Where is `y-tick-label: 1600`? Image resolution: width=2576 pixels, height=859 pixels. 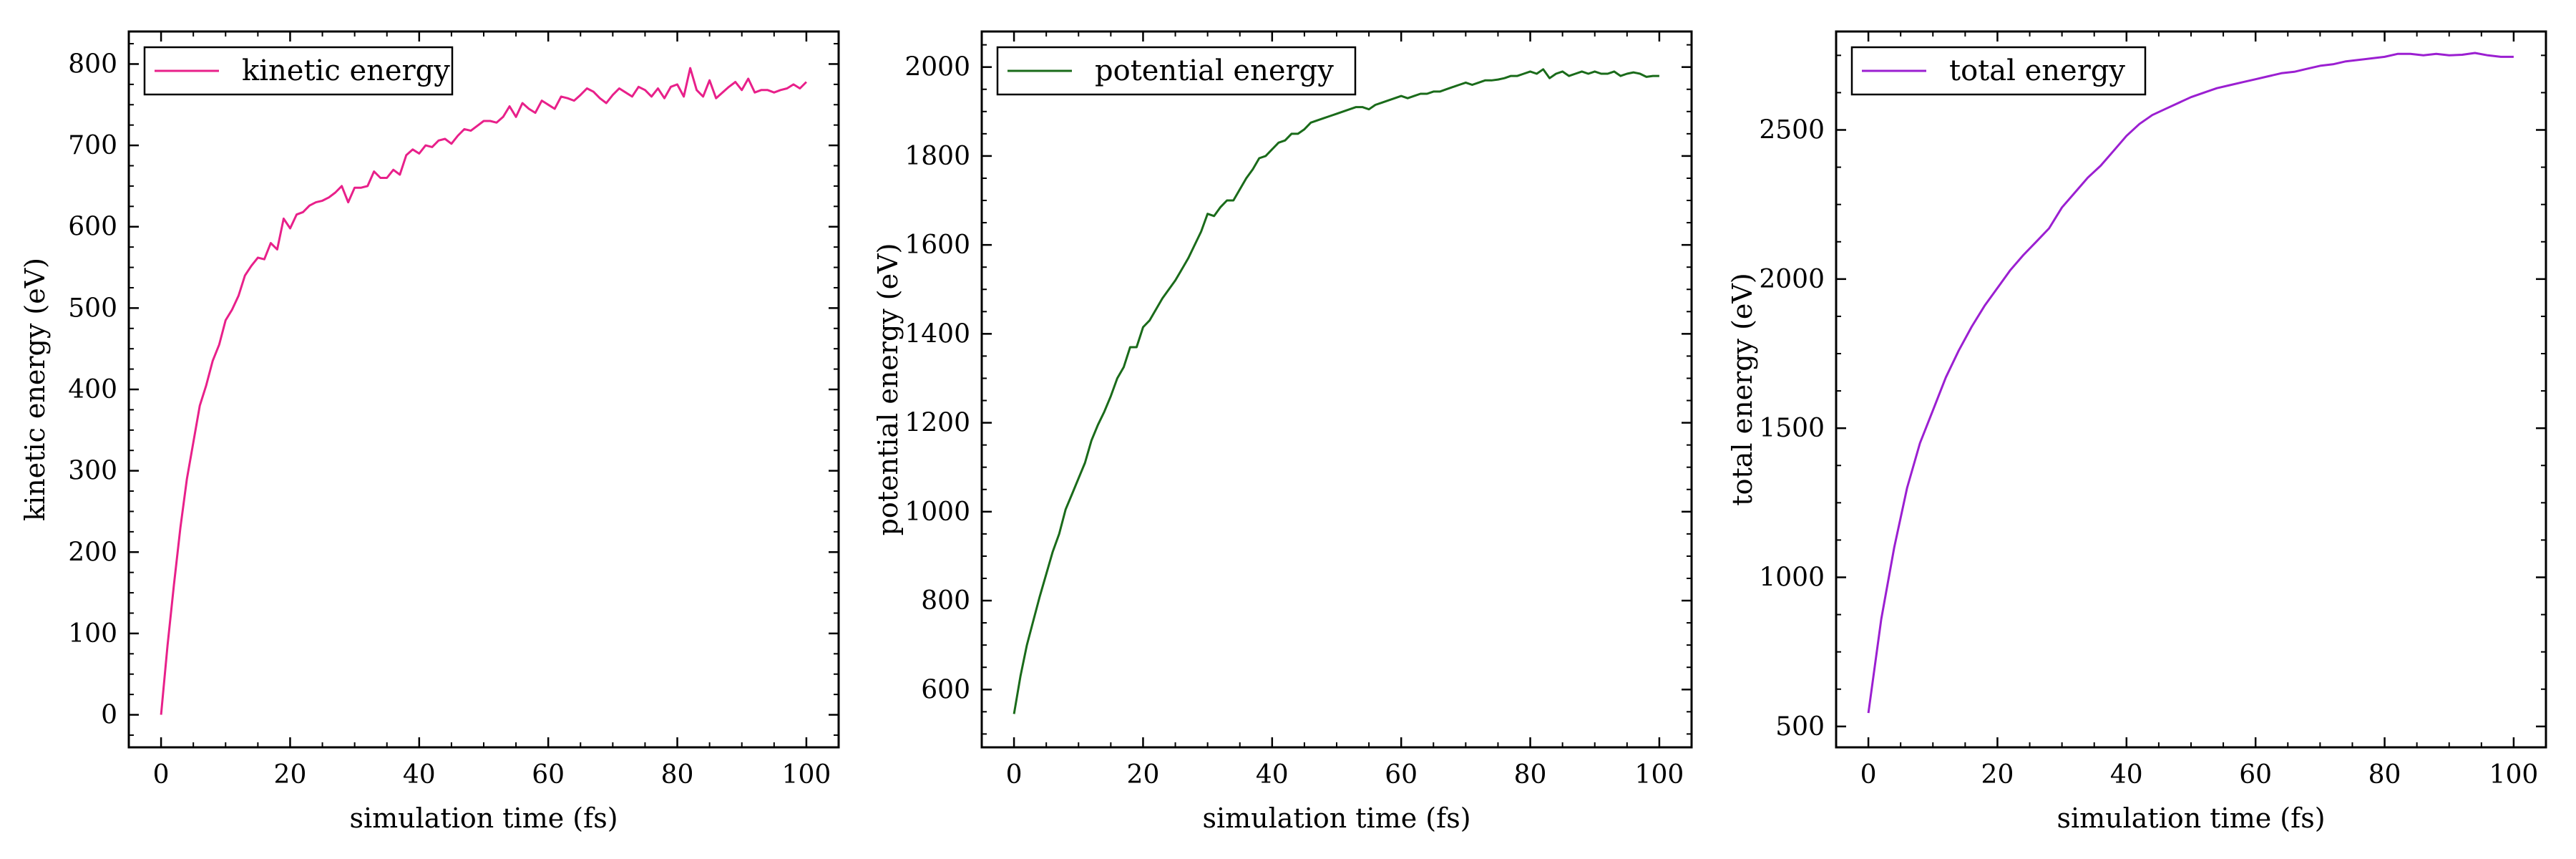
y-tick-label: 1600 is located at coordinates (937, 245).